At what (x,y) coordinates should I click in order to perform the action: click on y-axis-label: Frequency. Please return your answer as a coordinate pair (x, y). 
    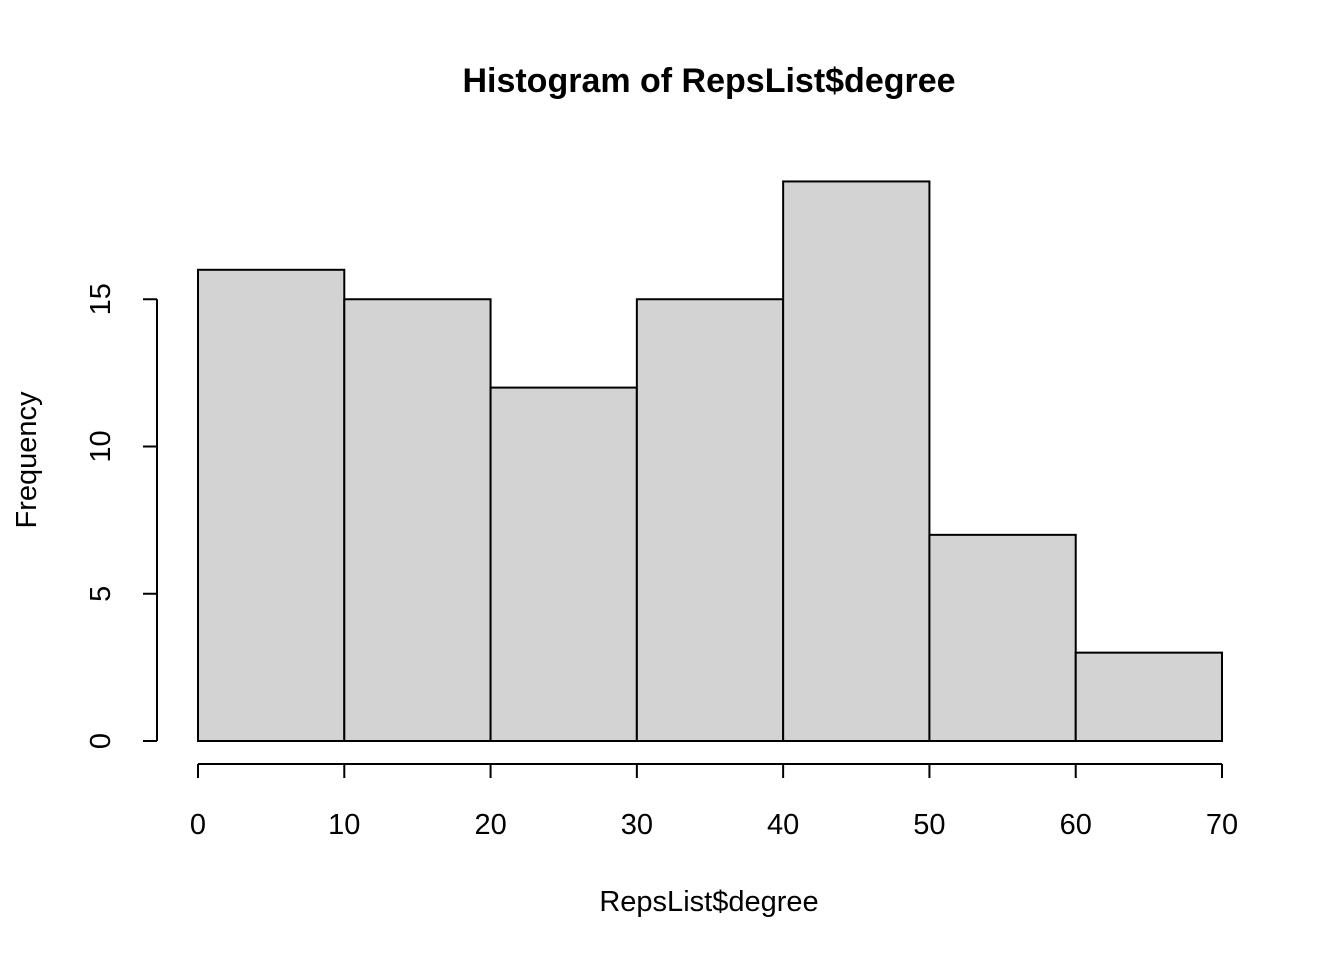
    Looking at the image, I should click on (27, 460).